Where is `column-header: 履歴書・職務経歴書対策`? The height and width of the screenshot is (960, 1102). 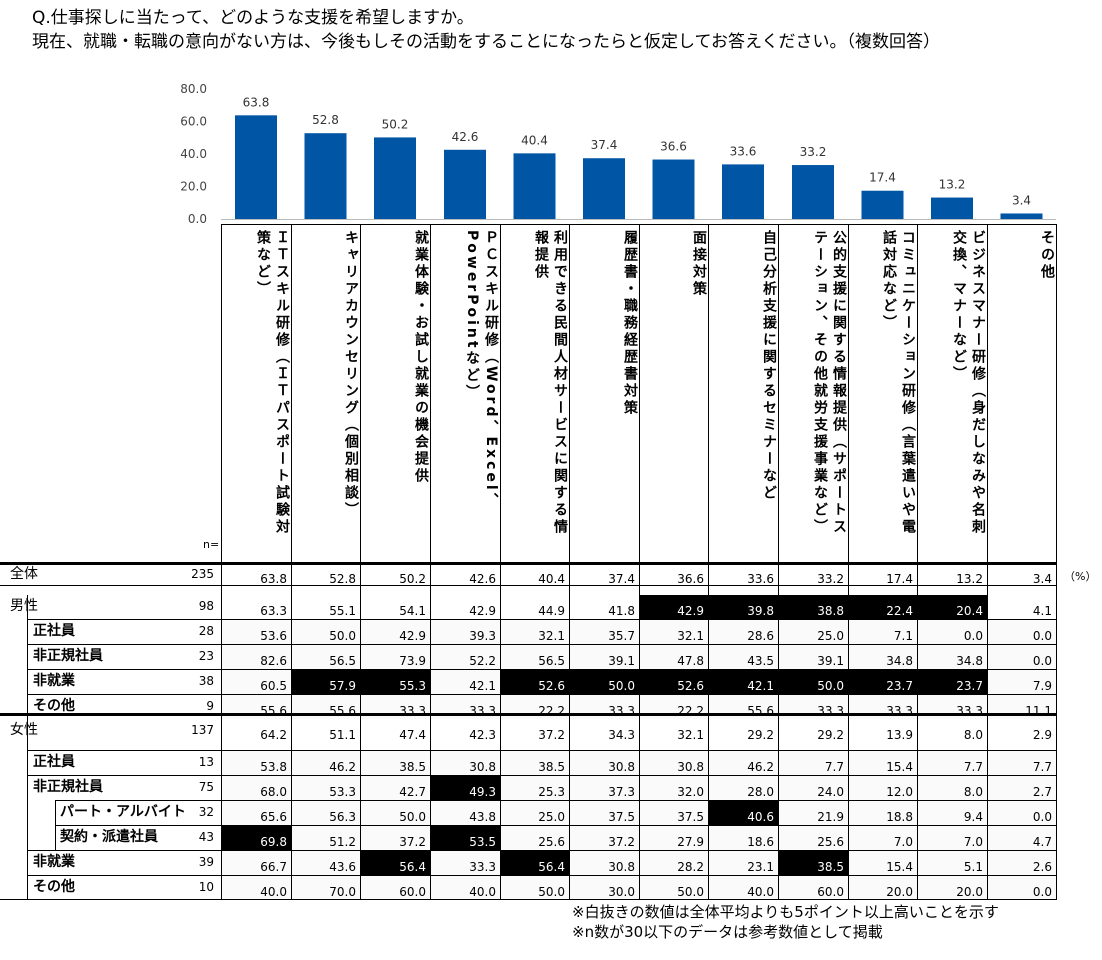
column-header: 履歴書・職務経歴書対策 is located at coordinates (630, 323).